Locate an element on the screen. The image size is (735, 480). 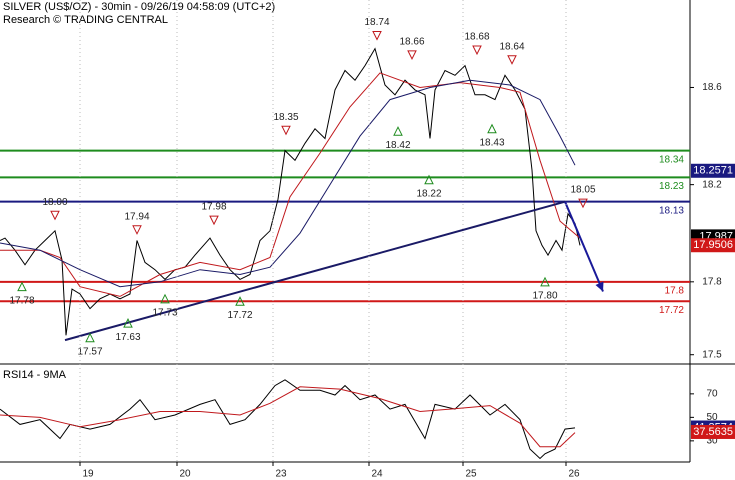
y-tick-label: 18.6 is located at coordinates (712, 87).